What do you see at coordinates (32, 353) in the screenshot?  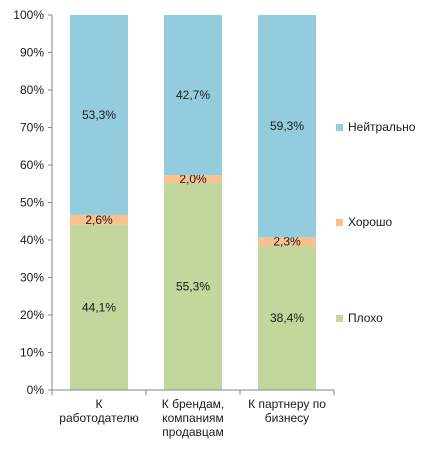 I see `y-tick-label: 10%` at bounding box center [32, 353].